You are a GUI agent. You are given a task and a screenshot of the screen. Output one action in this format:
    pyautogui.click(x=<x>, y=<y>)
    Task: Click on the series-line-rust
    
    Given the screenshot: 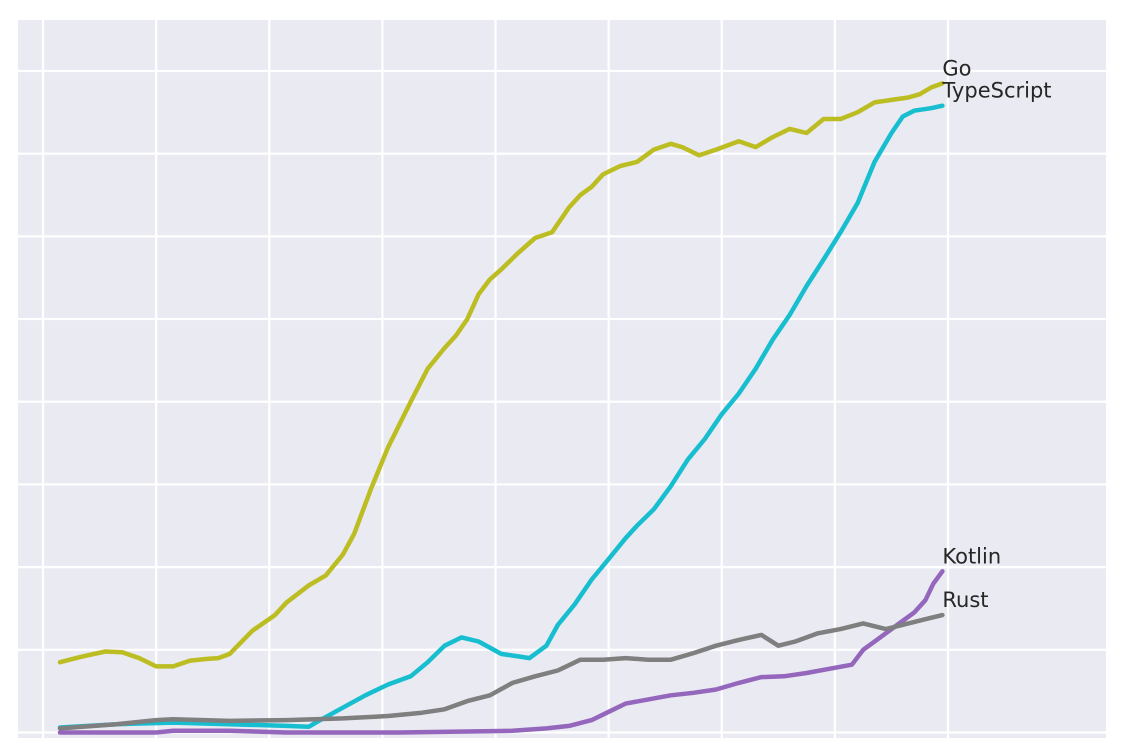 What is the action you would take?
    pyautogui.click(x=501, y=671)
    